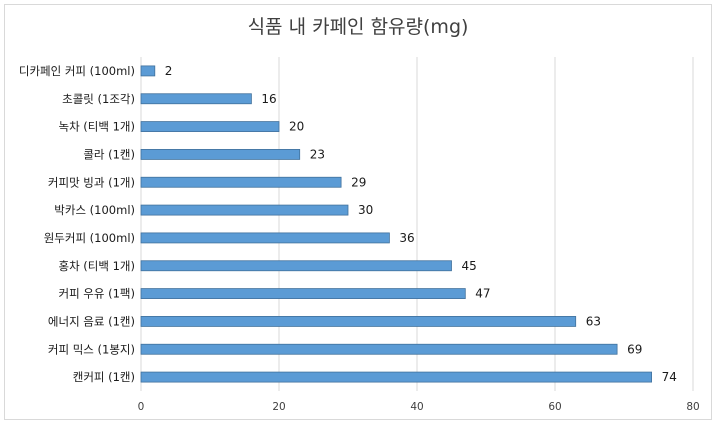  Describe the element at coordinates (104, 377) in the screenshot. I see `category-label: 캔커피 (1캔)` at that location.